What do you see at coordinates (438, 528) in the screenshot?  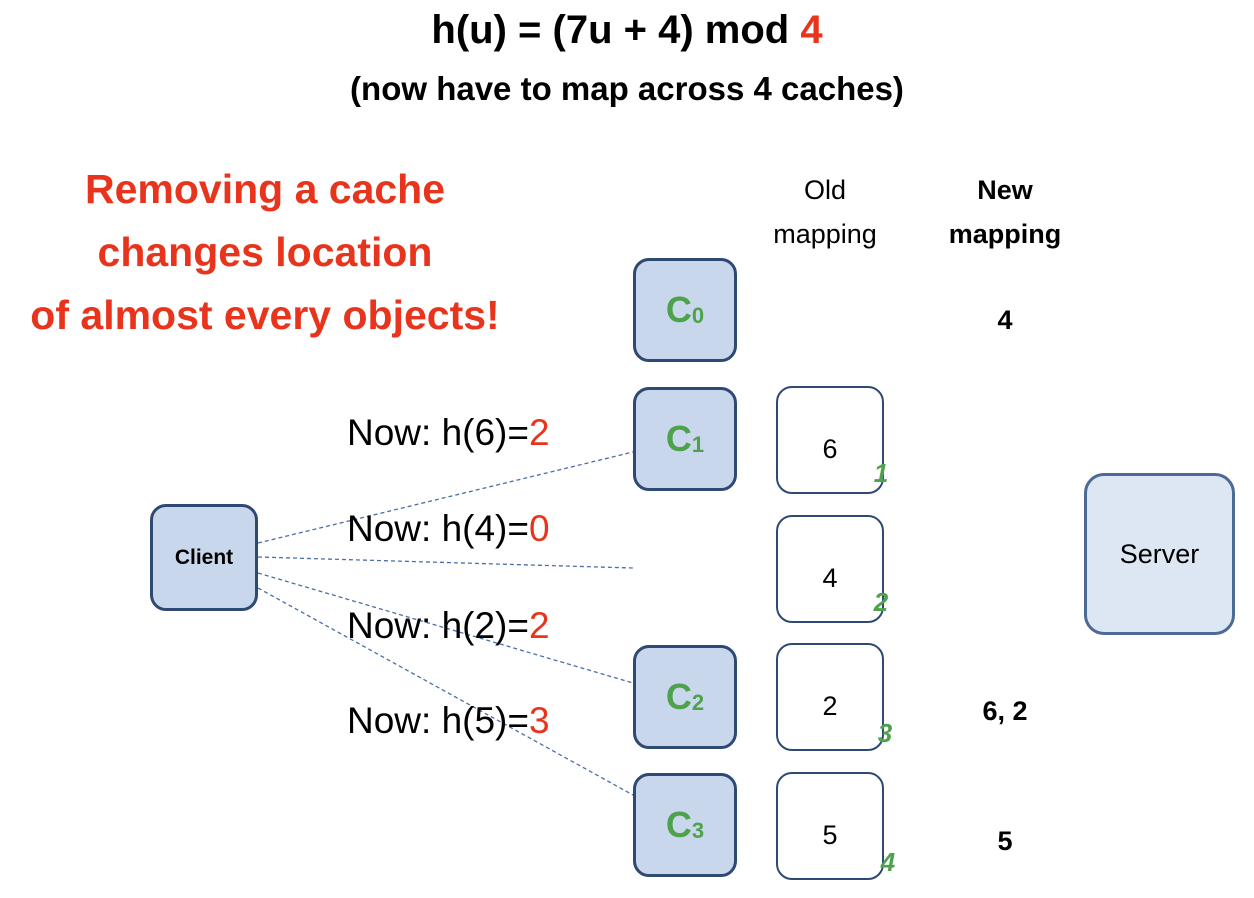 I see `hash-prefix: Now: h(4)=` at bounding box center [438, 528].